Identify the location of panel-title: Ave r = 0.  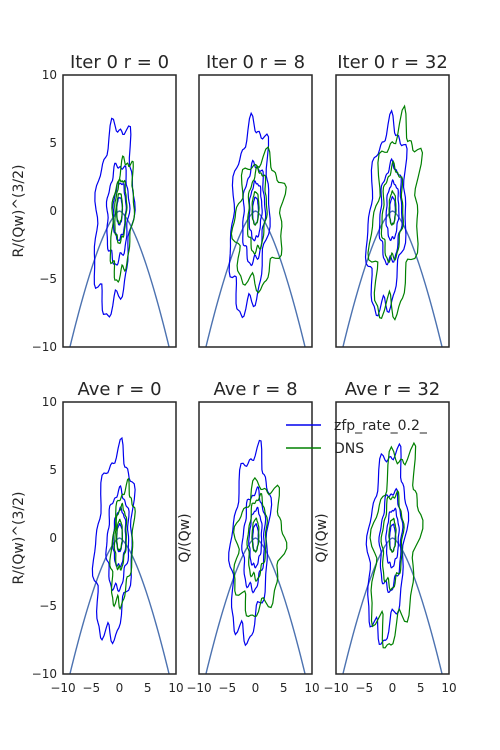
(119, 389).